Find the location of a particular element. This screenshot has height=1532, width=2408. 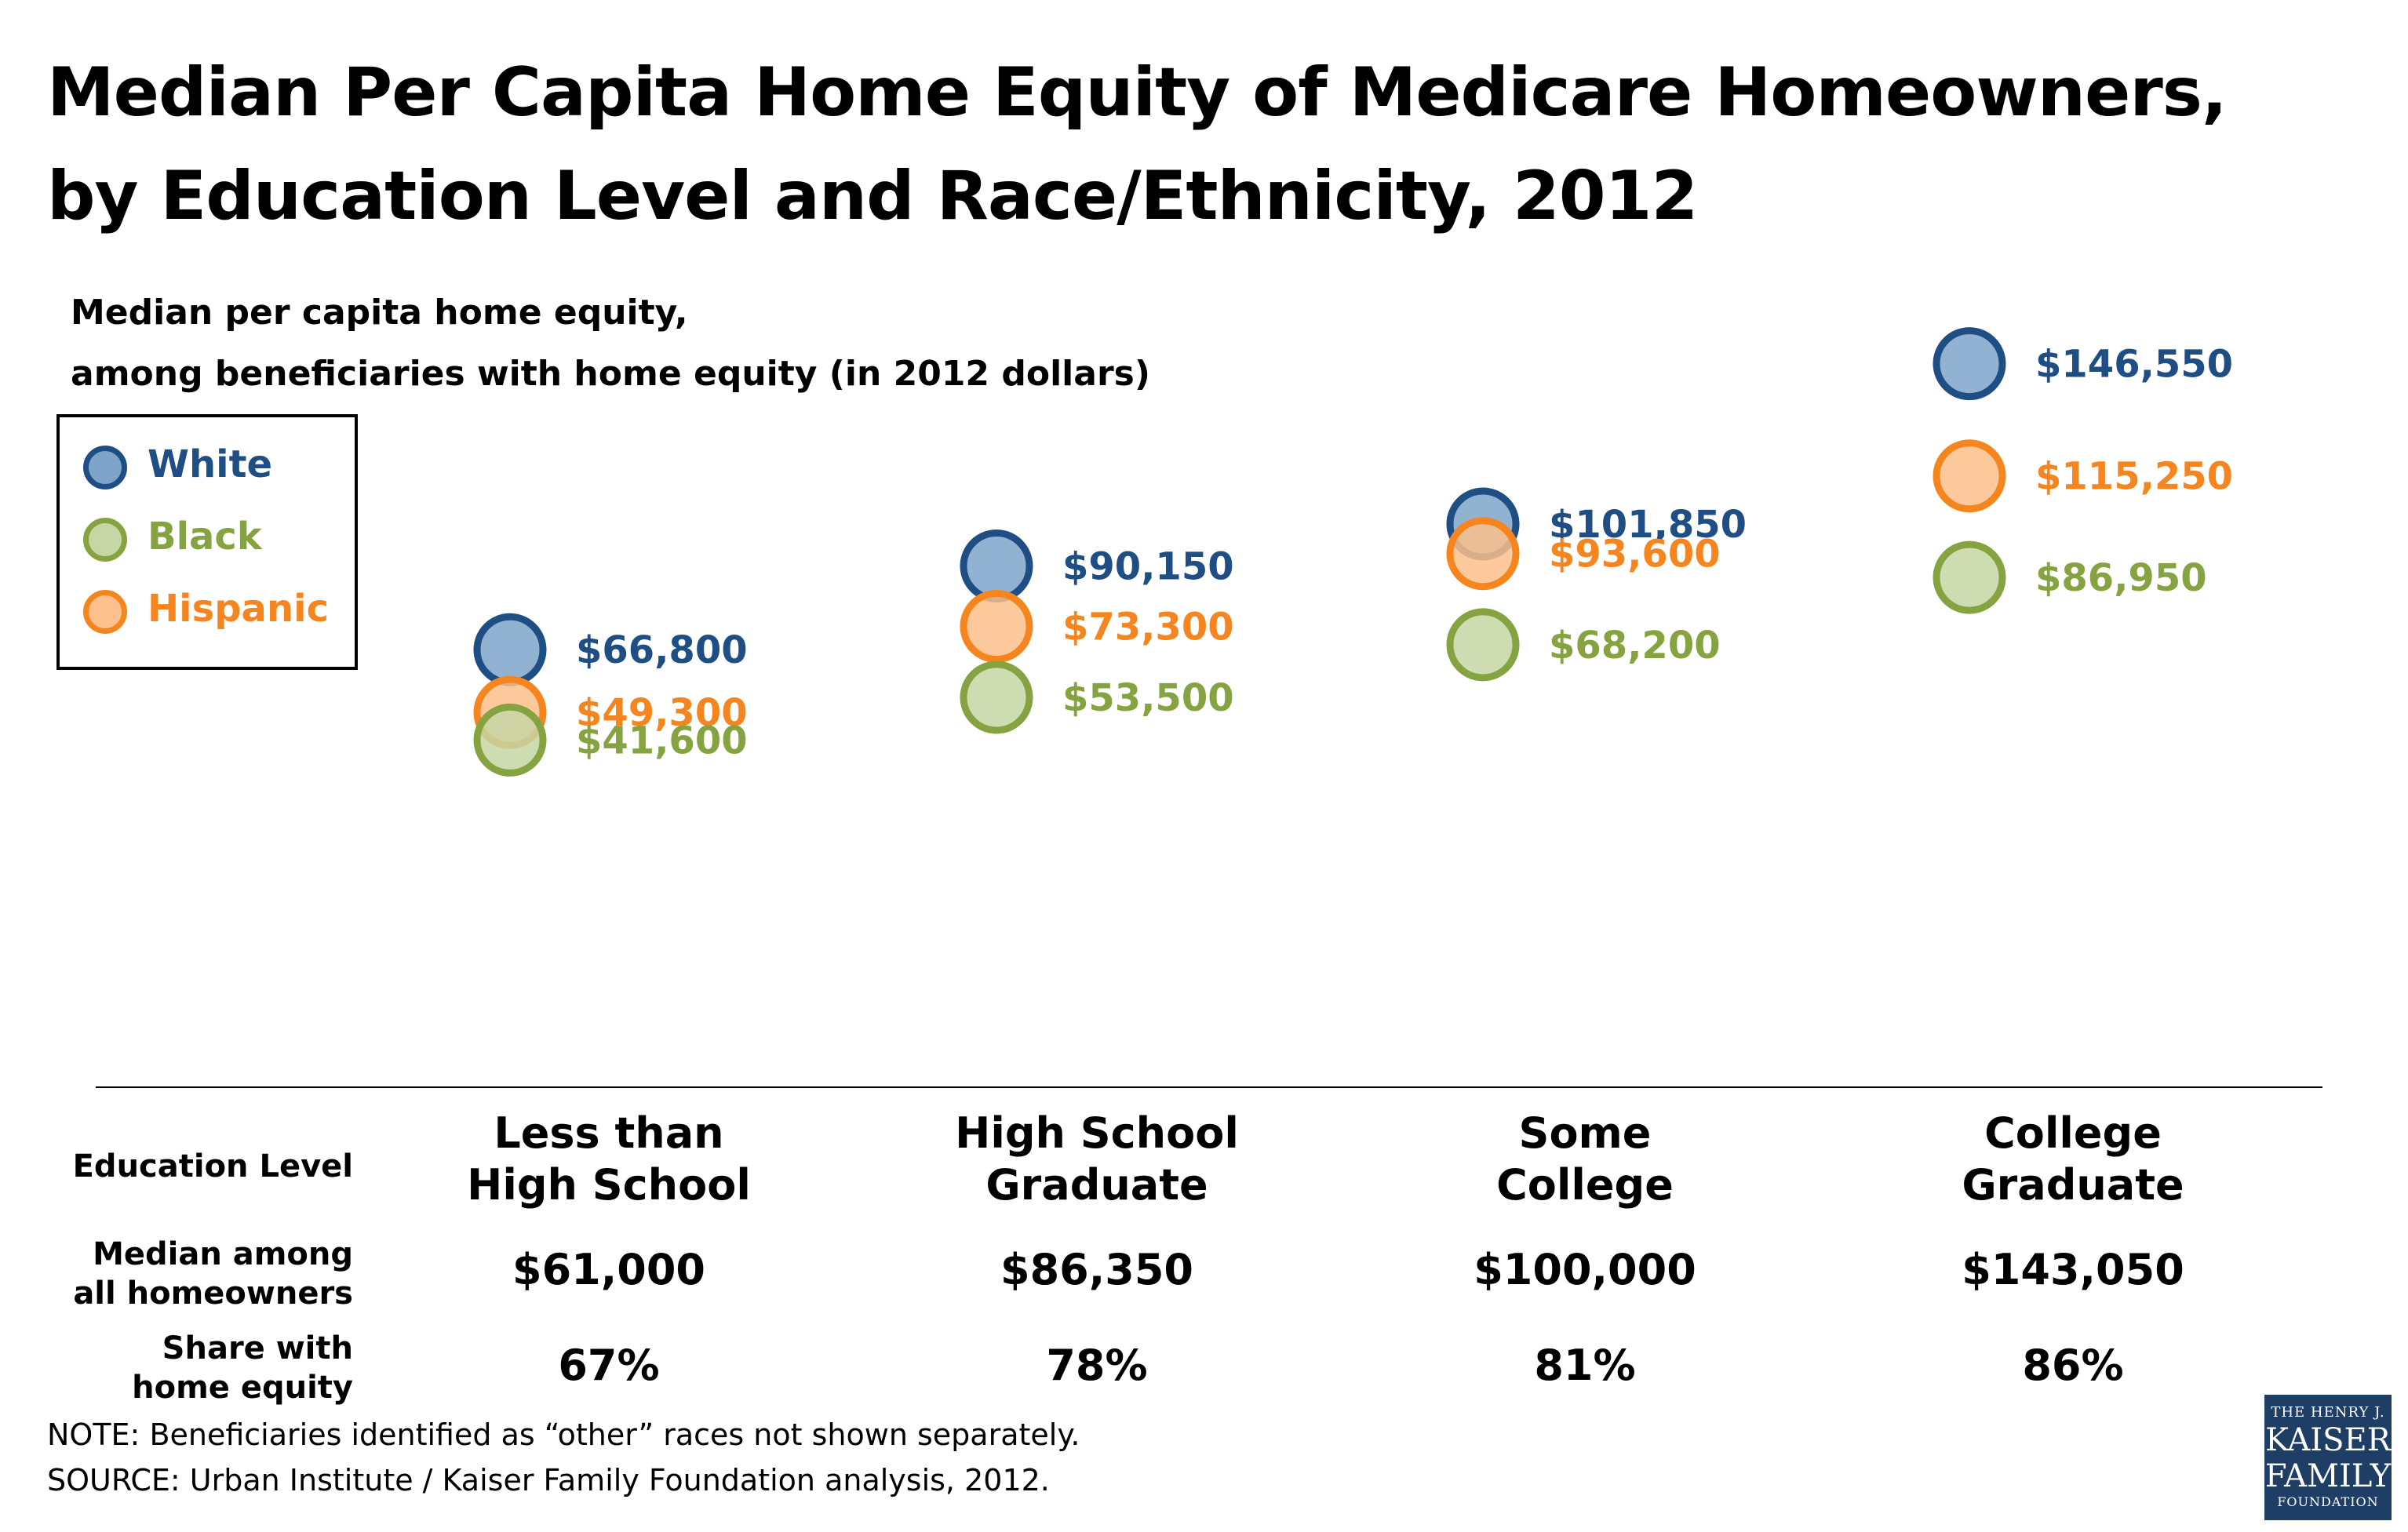

median-less-than-high-school: $61,000 is located at coordinates (608, 1269).